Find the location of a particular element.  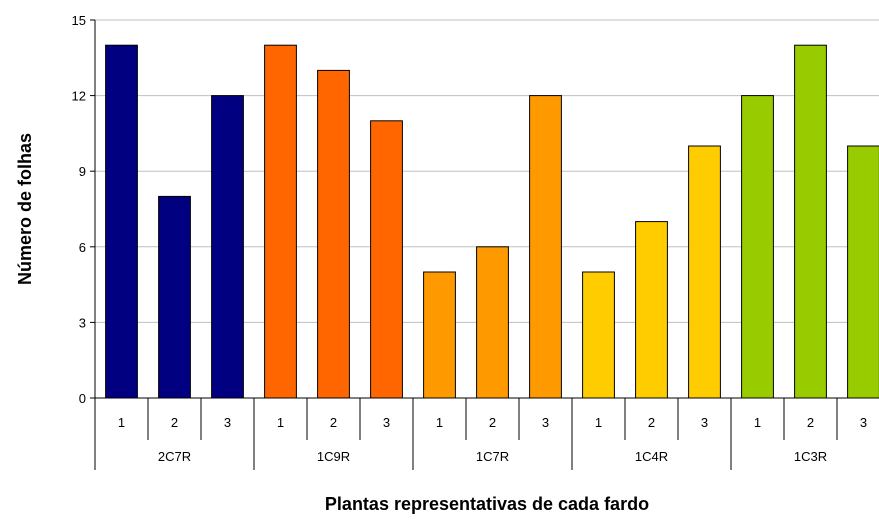

y-tick-label: 6 is located at coordinates (82, 247).